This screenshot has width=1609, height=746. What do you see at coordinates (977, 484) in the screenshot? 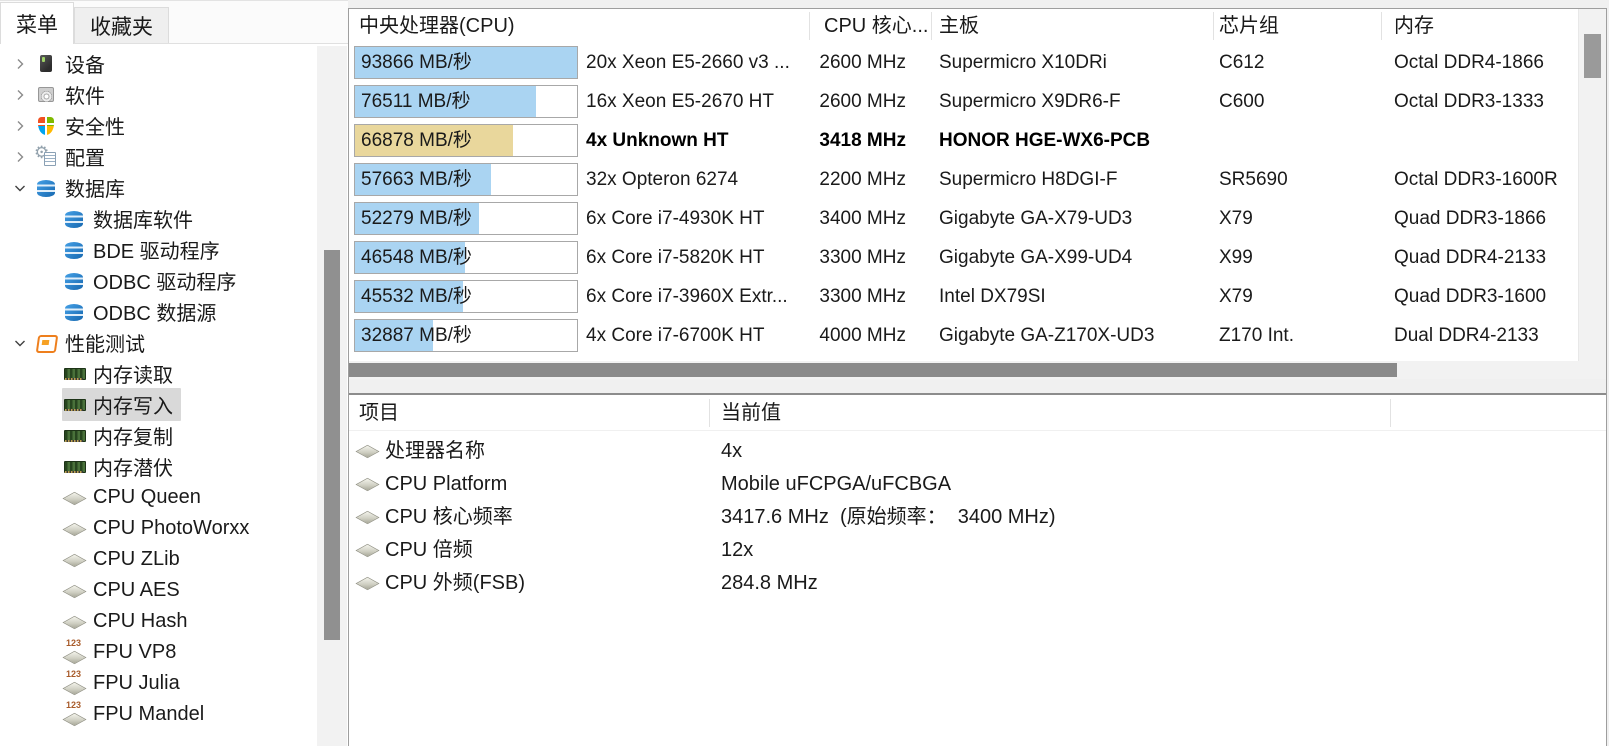
I see `detail-row: CPU Platform Mobile uFCPGA/uFCBGA` at bounding box center [977, 484].